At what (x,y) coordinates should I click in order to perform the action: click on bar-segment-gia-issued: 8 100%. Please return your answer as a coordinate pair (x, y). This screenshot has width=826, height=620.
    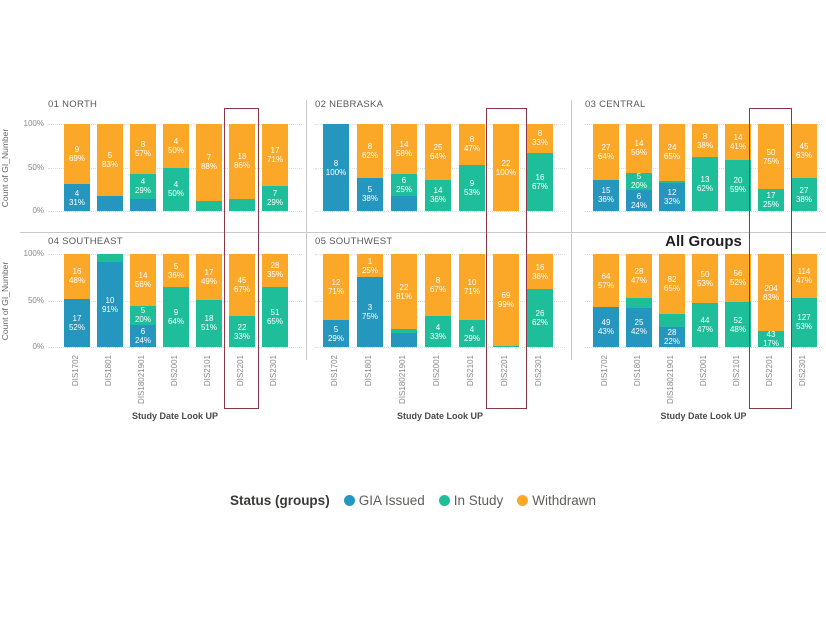
    Looking at the image, I should click on (336, 167).